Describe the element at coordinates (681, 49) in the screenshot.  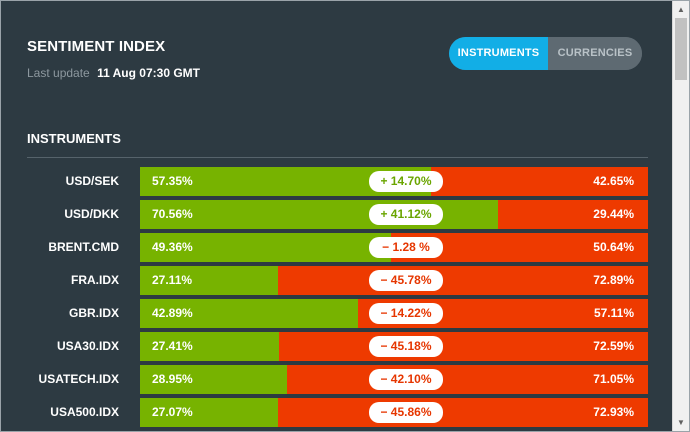
I see `scrollbar-thumb` at that location.